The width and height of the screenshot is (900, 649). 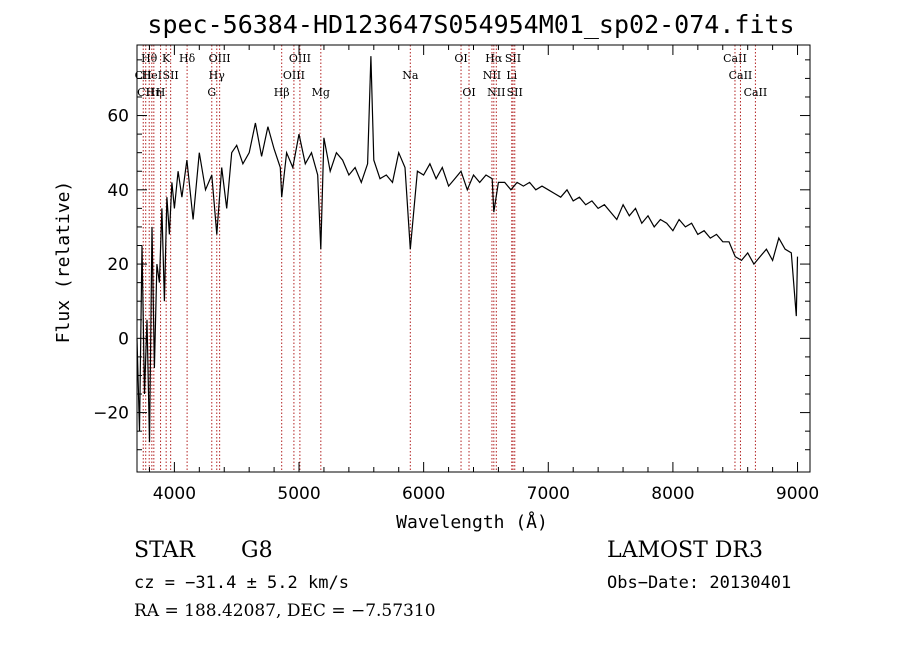 I want to click on x-tick-label: 4000, so click(x=174, y=494).